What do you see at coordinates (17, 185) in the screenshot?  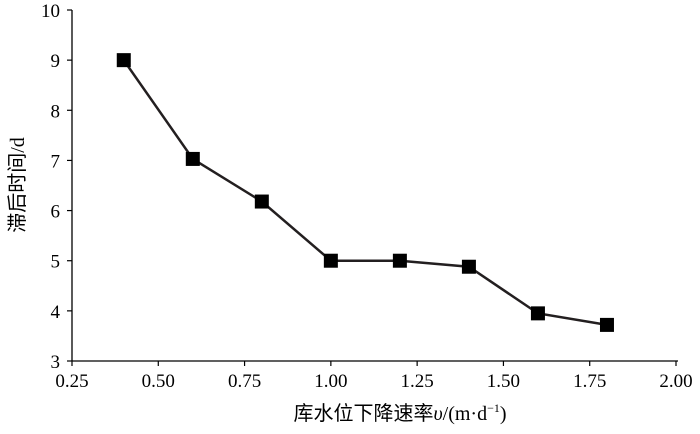 I see `y-axis-label: 滞后时间/d` at bounding box center [17, 185].